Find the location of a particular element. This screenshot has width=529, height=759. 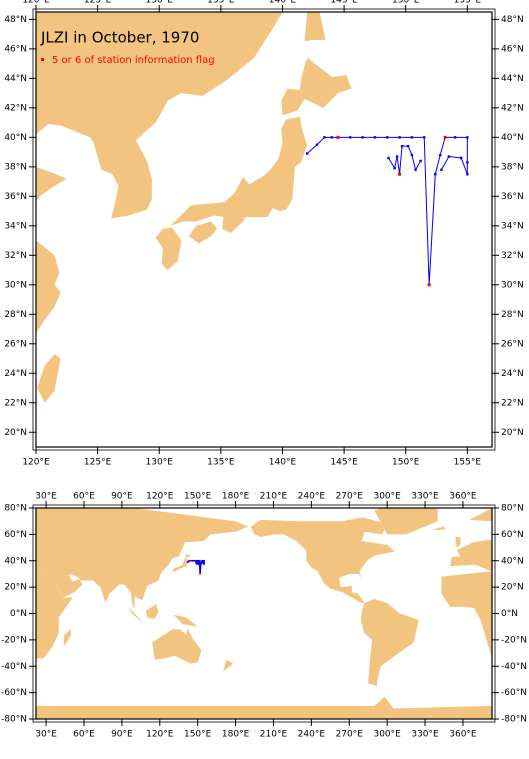

x-tick-label-top: 30°E is located at coordinates (46, 497).